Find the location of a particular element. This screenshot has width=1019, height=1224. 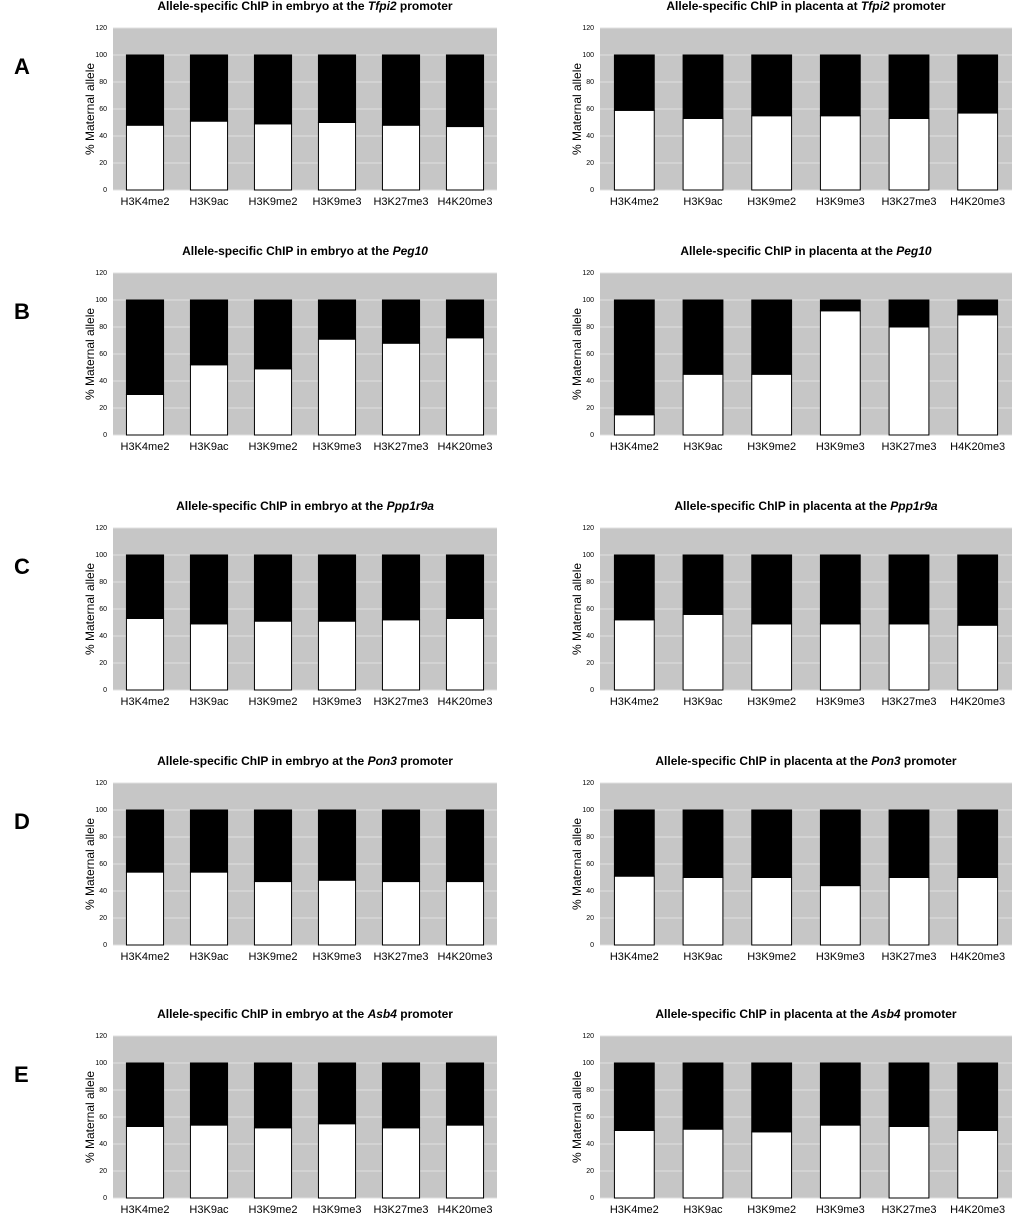

panel-label: A is located at coordinates (22, 66).